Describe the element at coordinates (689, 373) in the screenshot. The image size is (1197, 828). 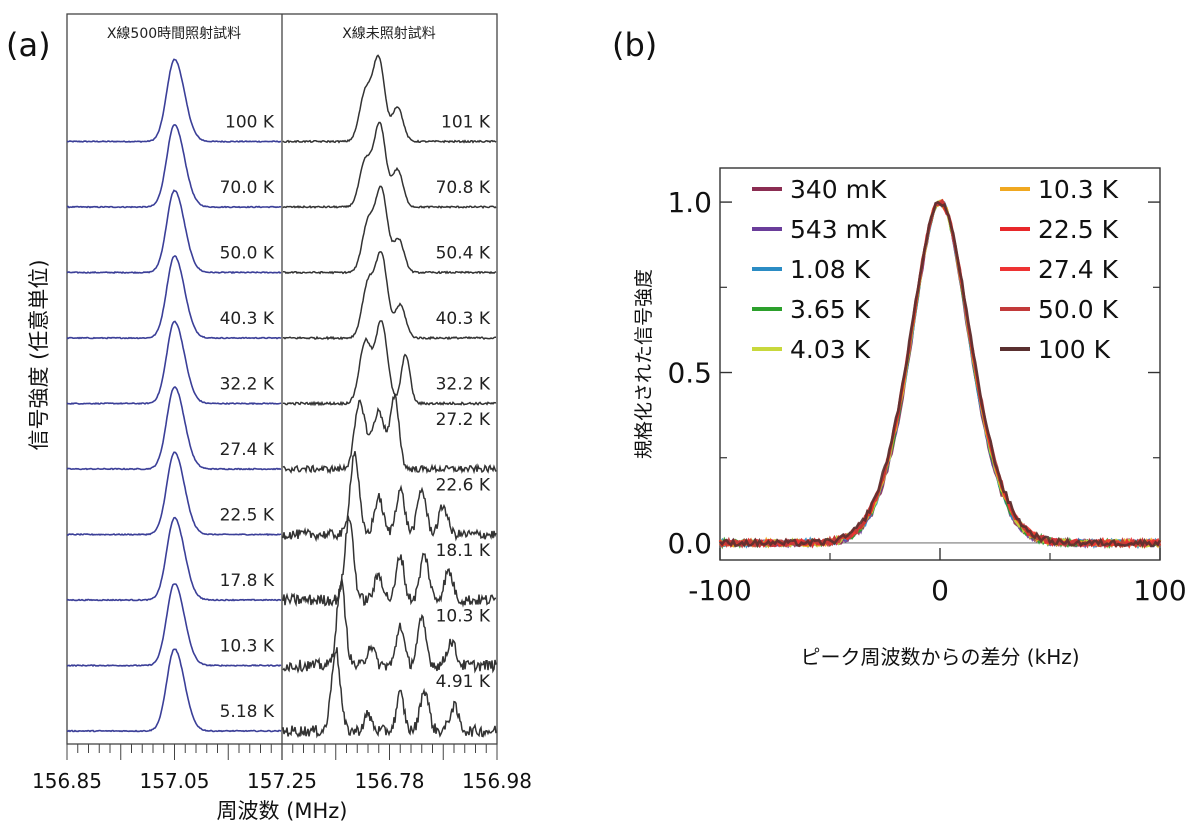
I see `y-tick-label: 0.5` at that location.